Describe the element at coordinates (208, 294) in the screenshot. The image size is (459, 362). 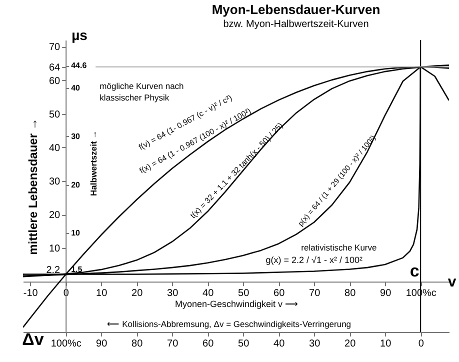
I see `x-tick-label: 40` at that location.